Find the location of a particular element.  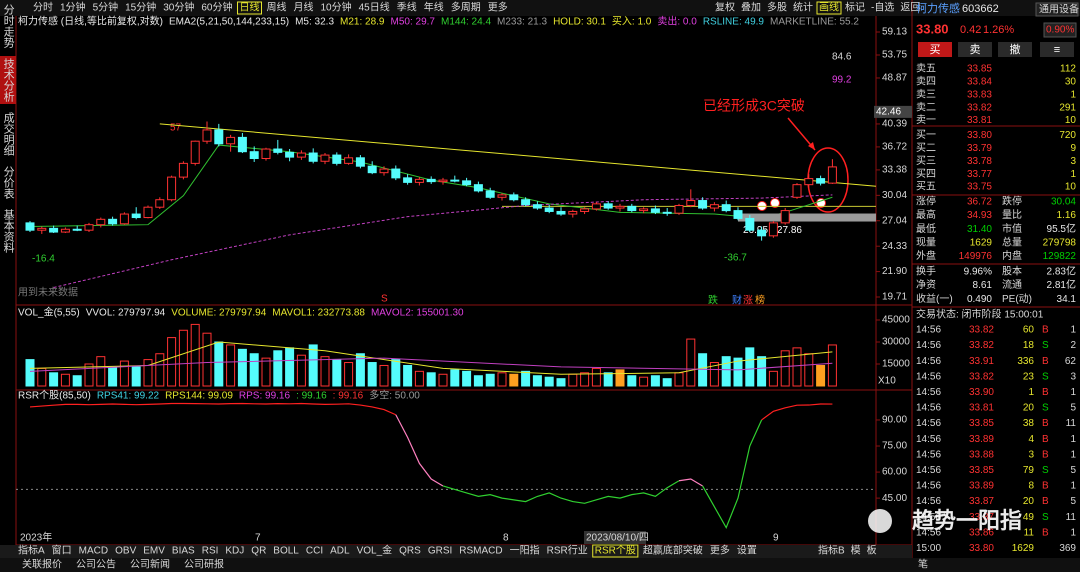

stat-value: 31.40 is located at coordinates (979, 229).